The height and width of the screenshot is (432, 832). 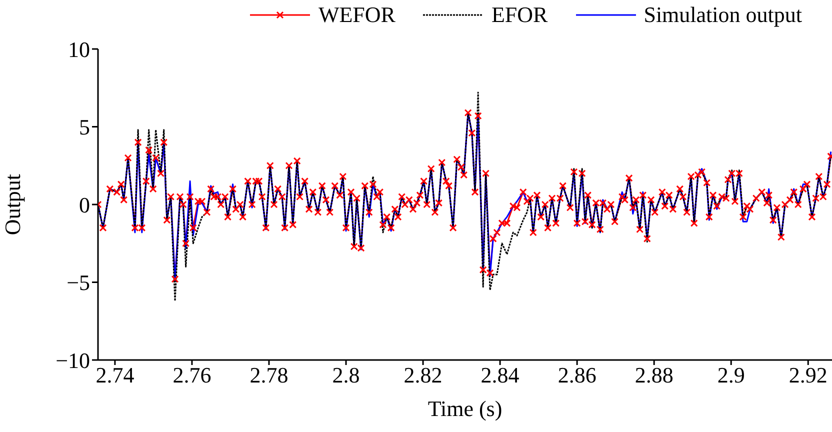 I want to click on x-tick-label: 2.76, so click(x=192, y=375).